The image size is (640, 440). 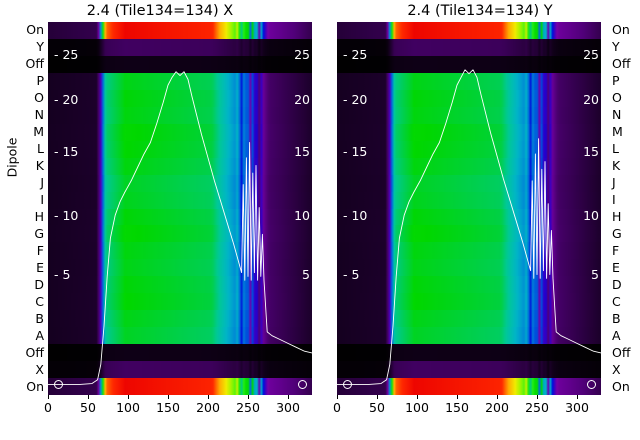 I want to click on category-tick-right: Y, so click(x=616, y=47).